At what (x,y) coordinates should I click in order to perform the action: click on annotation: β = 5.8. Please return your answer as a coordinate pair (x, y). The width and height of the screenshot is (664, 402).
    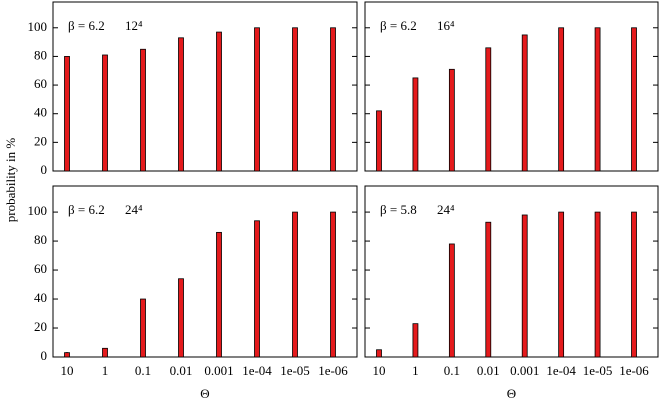
    Looking at the image, I should click on (398, 209).